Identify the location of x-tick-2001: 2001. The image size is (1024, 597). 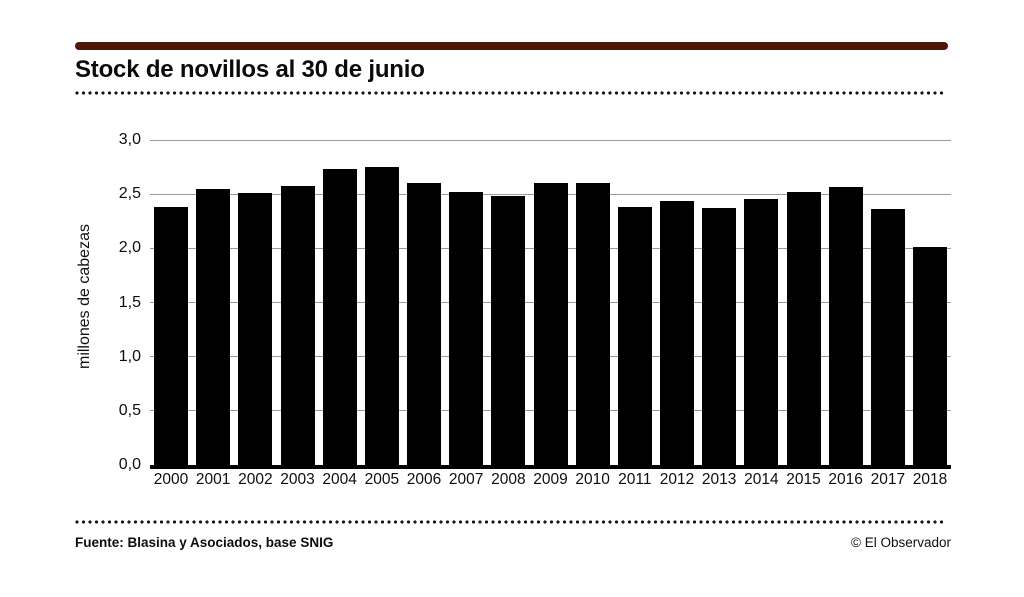
(213, 479).